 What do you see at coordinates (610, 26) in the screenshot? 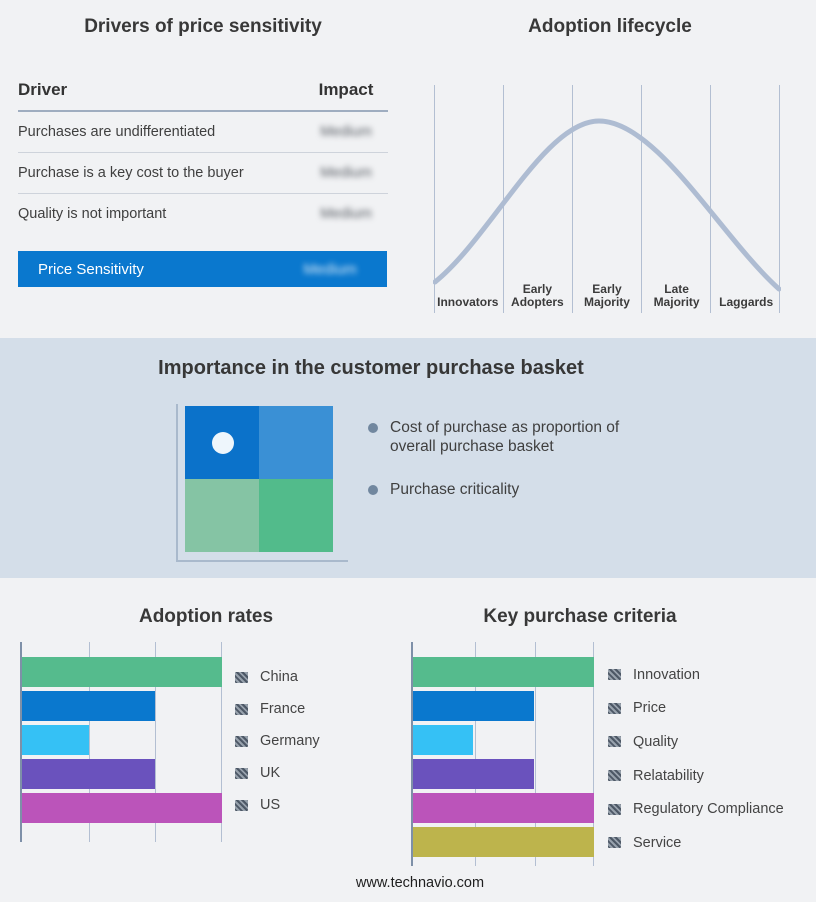
I see `lifecycle-title: Adoption lifecycle` at bounding box center [610, 26].